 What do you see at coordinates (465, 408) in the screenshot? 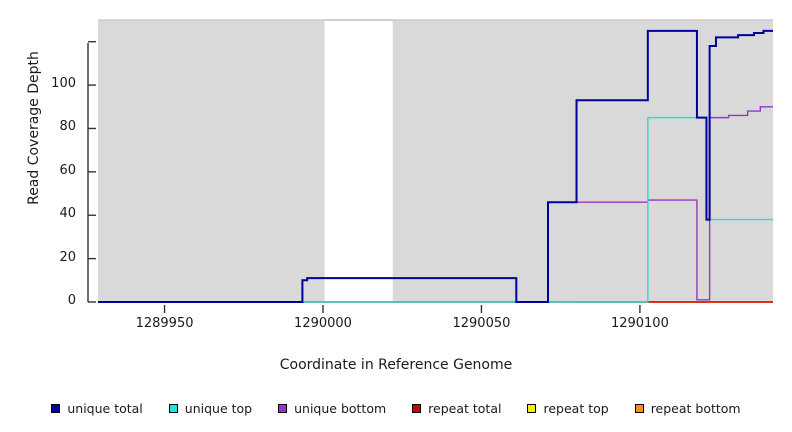
I see `legend-label: repeat total` at bounding box center [465, 408].